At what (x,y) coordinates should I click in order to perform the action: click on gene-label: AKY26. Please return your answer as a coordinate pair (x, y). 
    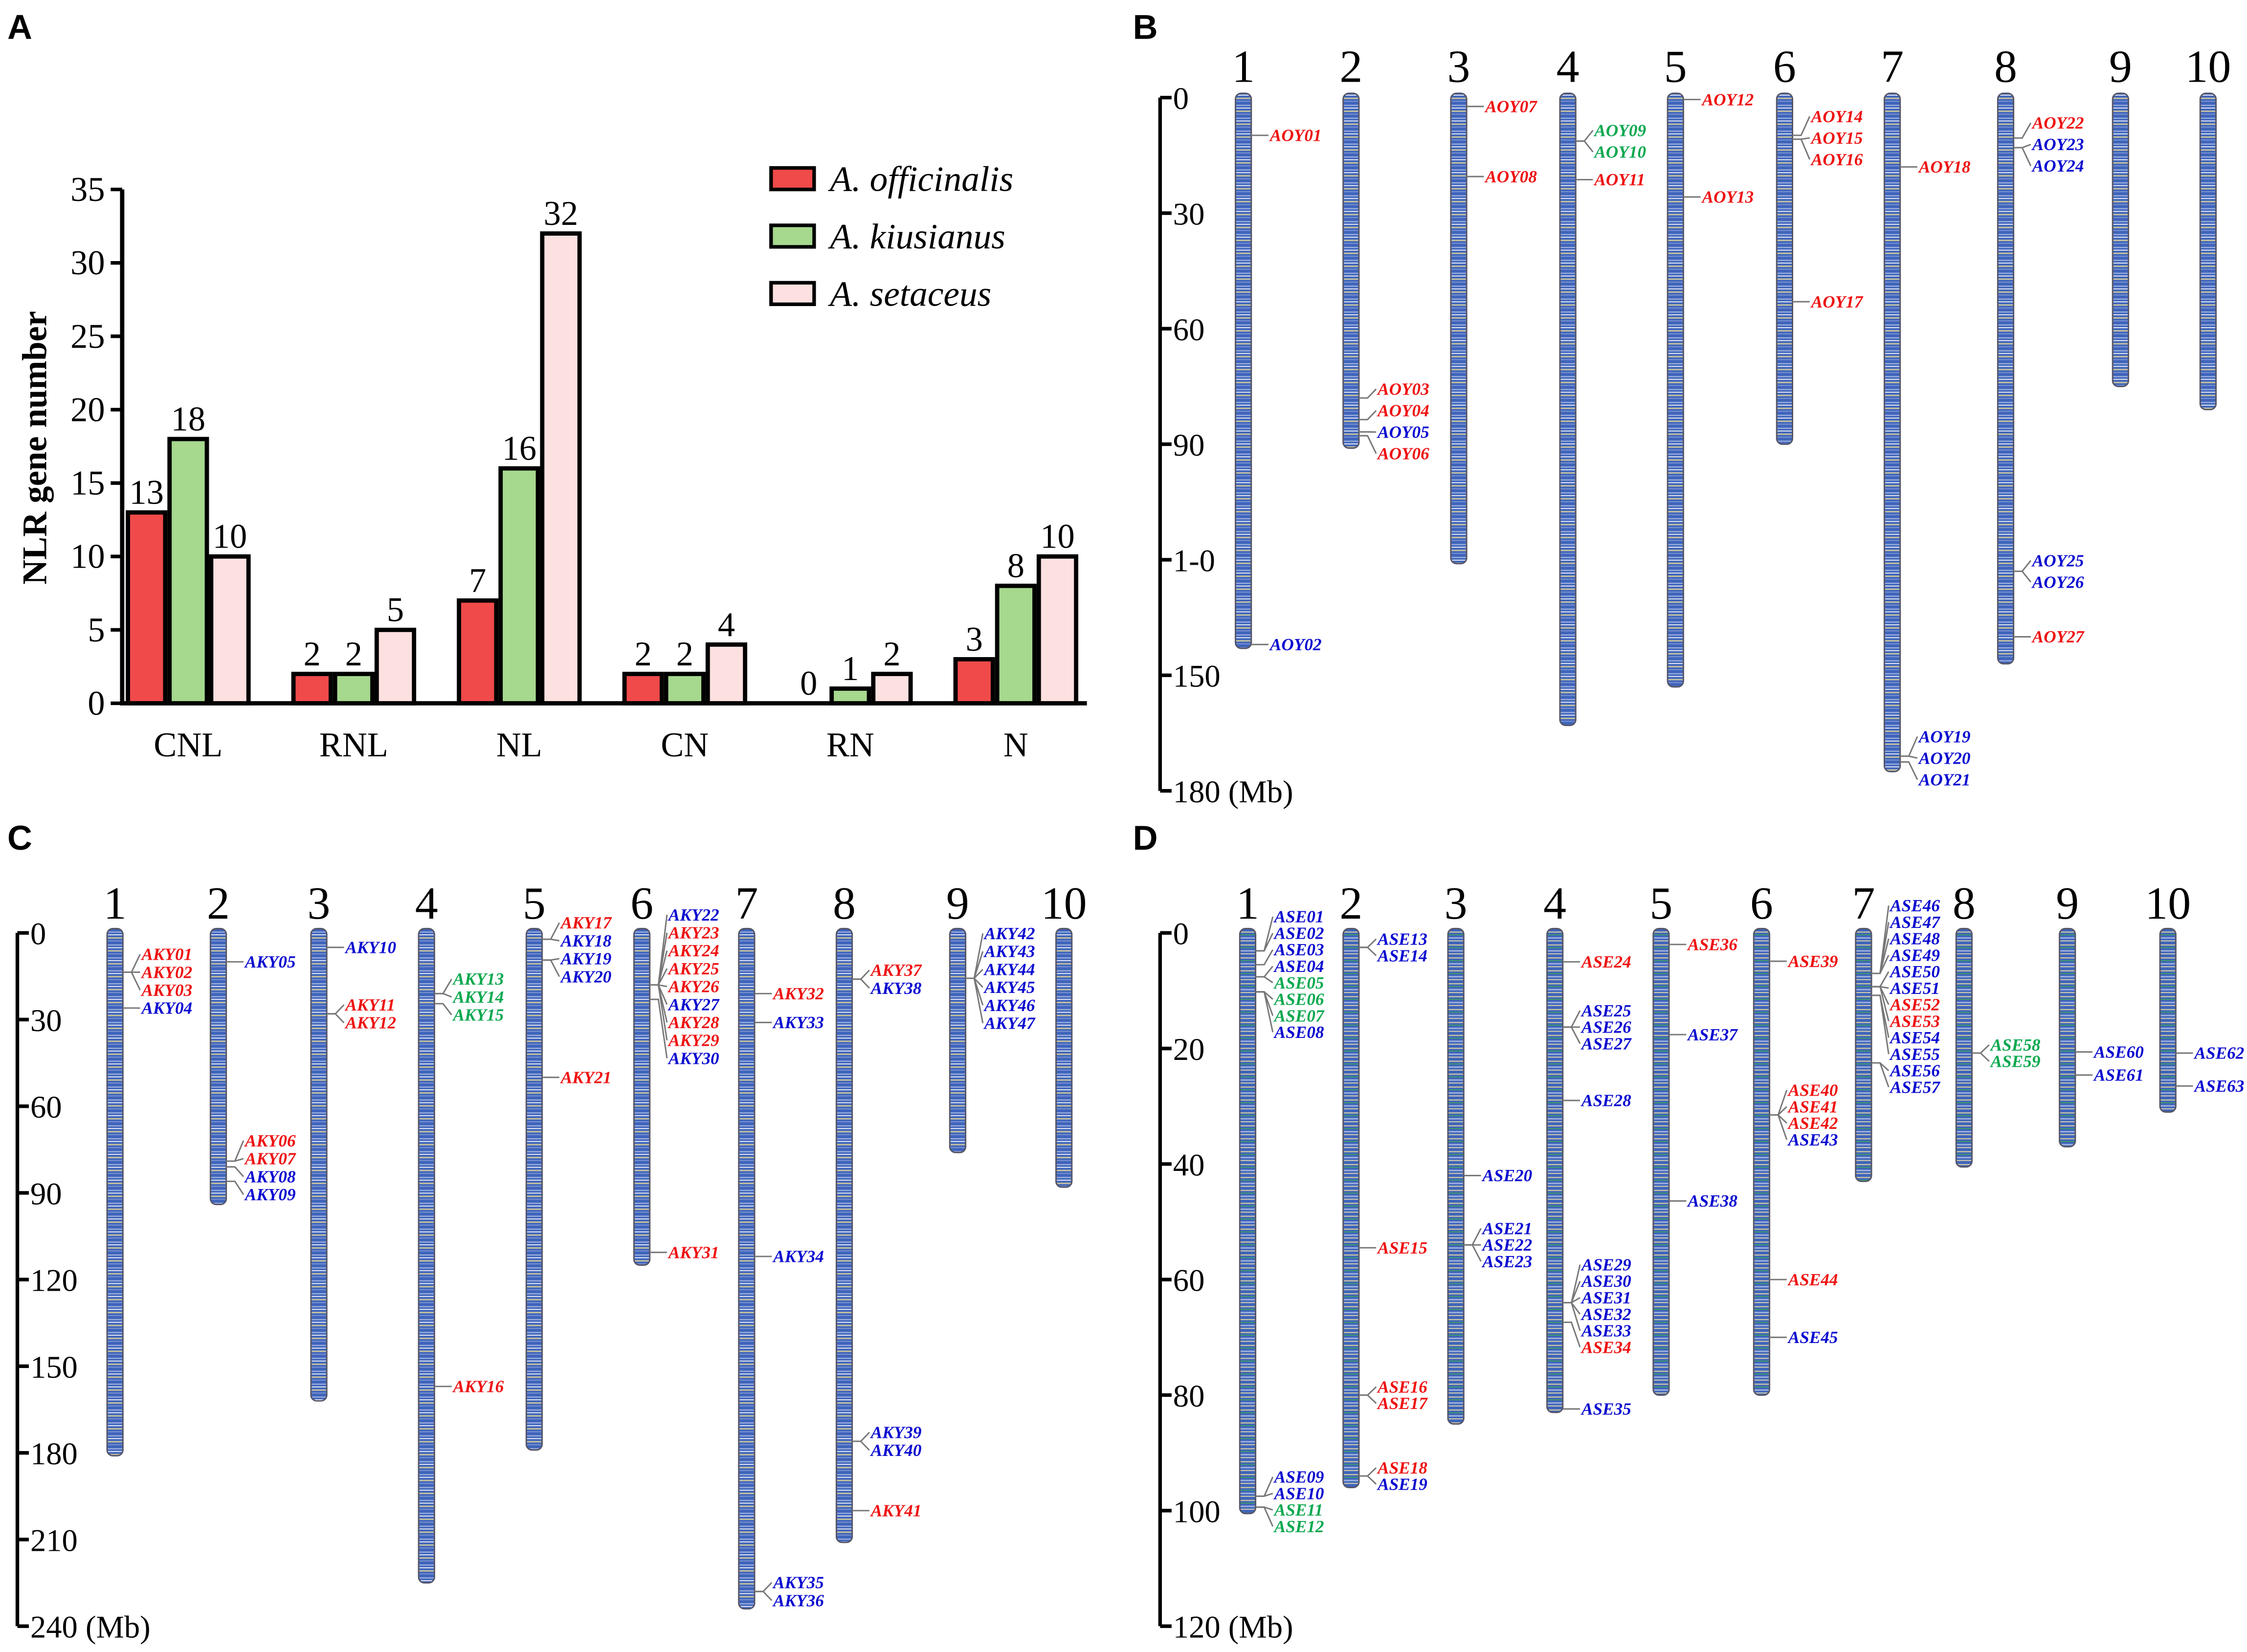
    Looking at the image, I should click on (693, 986).